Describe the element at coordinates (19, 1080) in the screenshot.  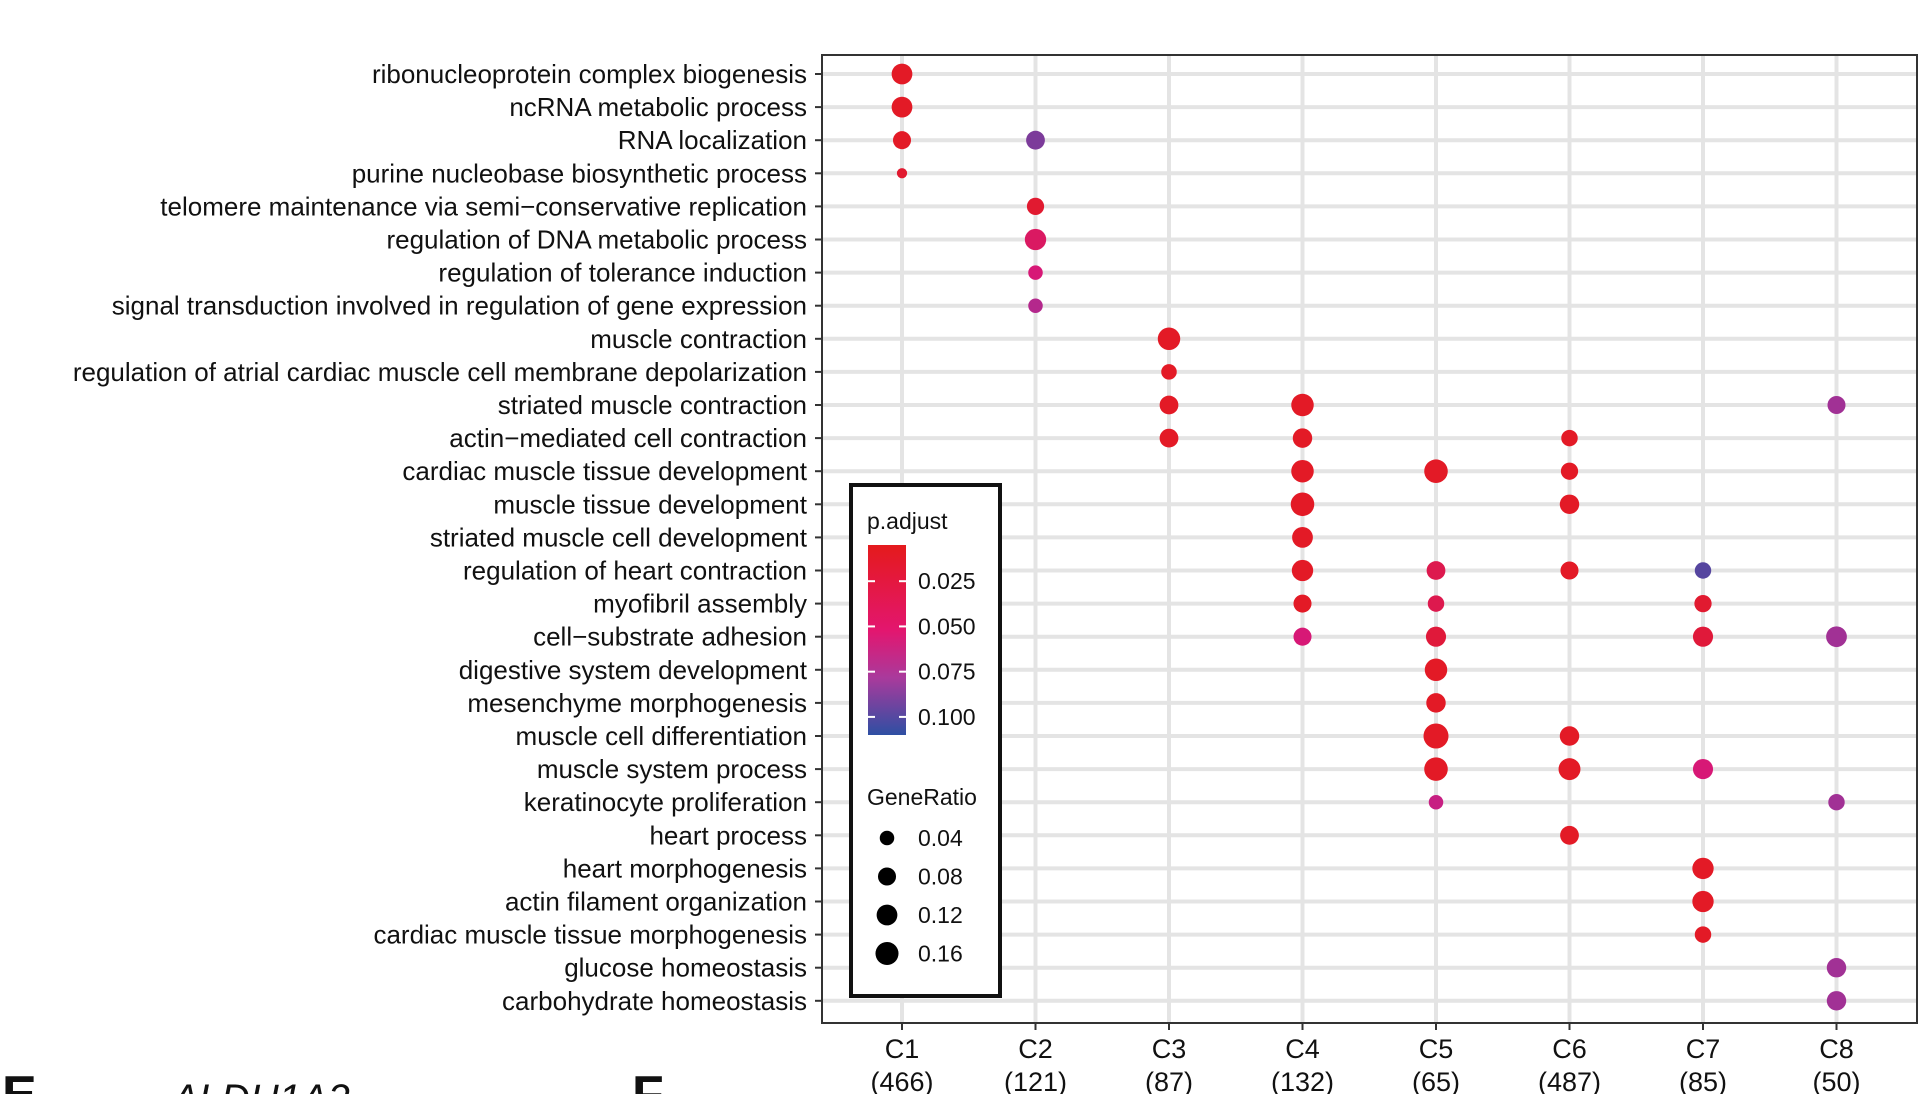
I see `panel-letter-e: E` at that location.